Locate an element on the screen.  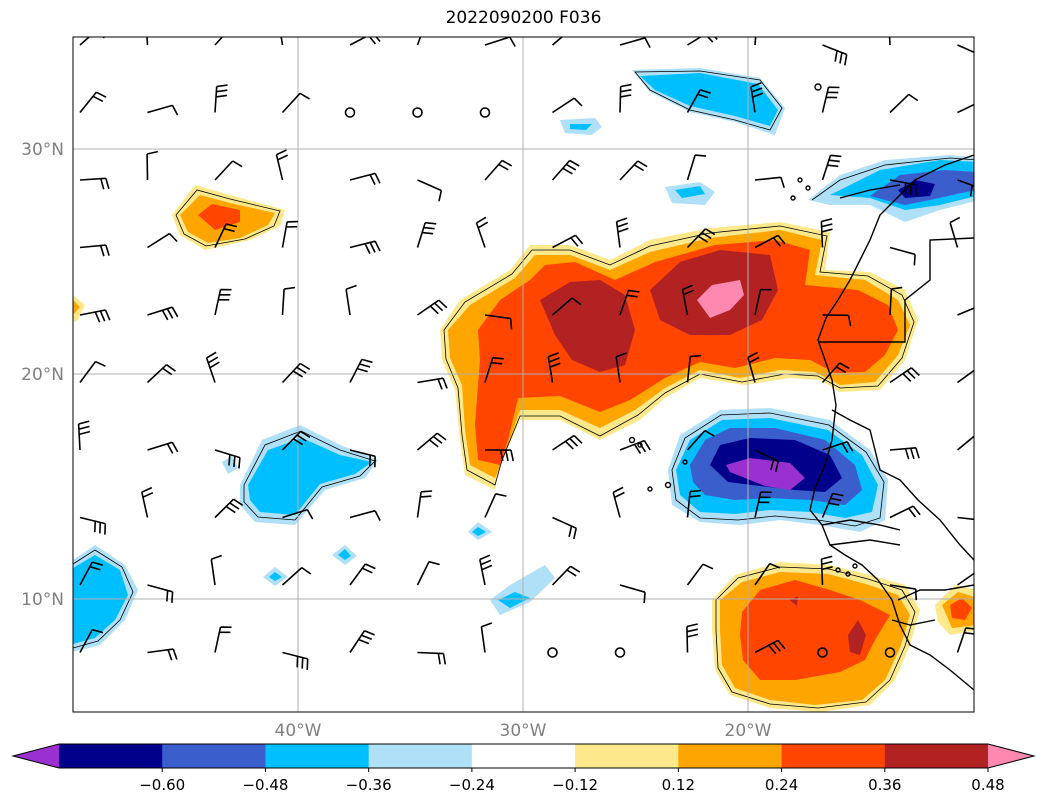
negative-anomaly-north is located at coordinates (672, 136).